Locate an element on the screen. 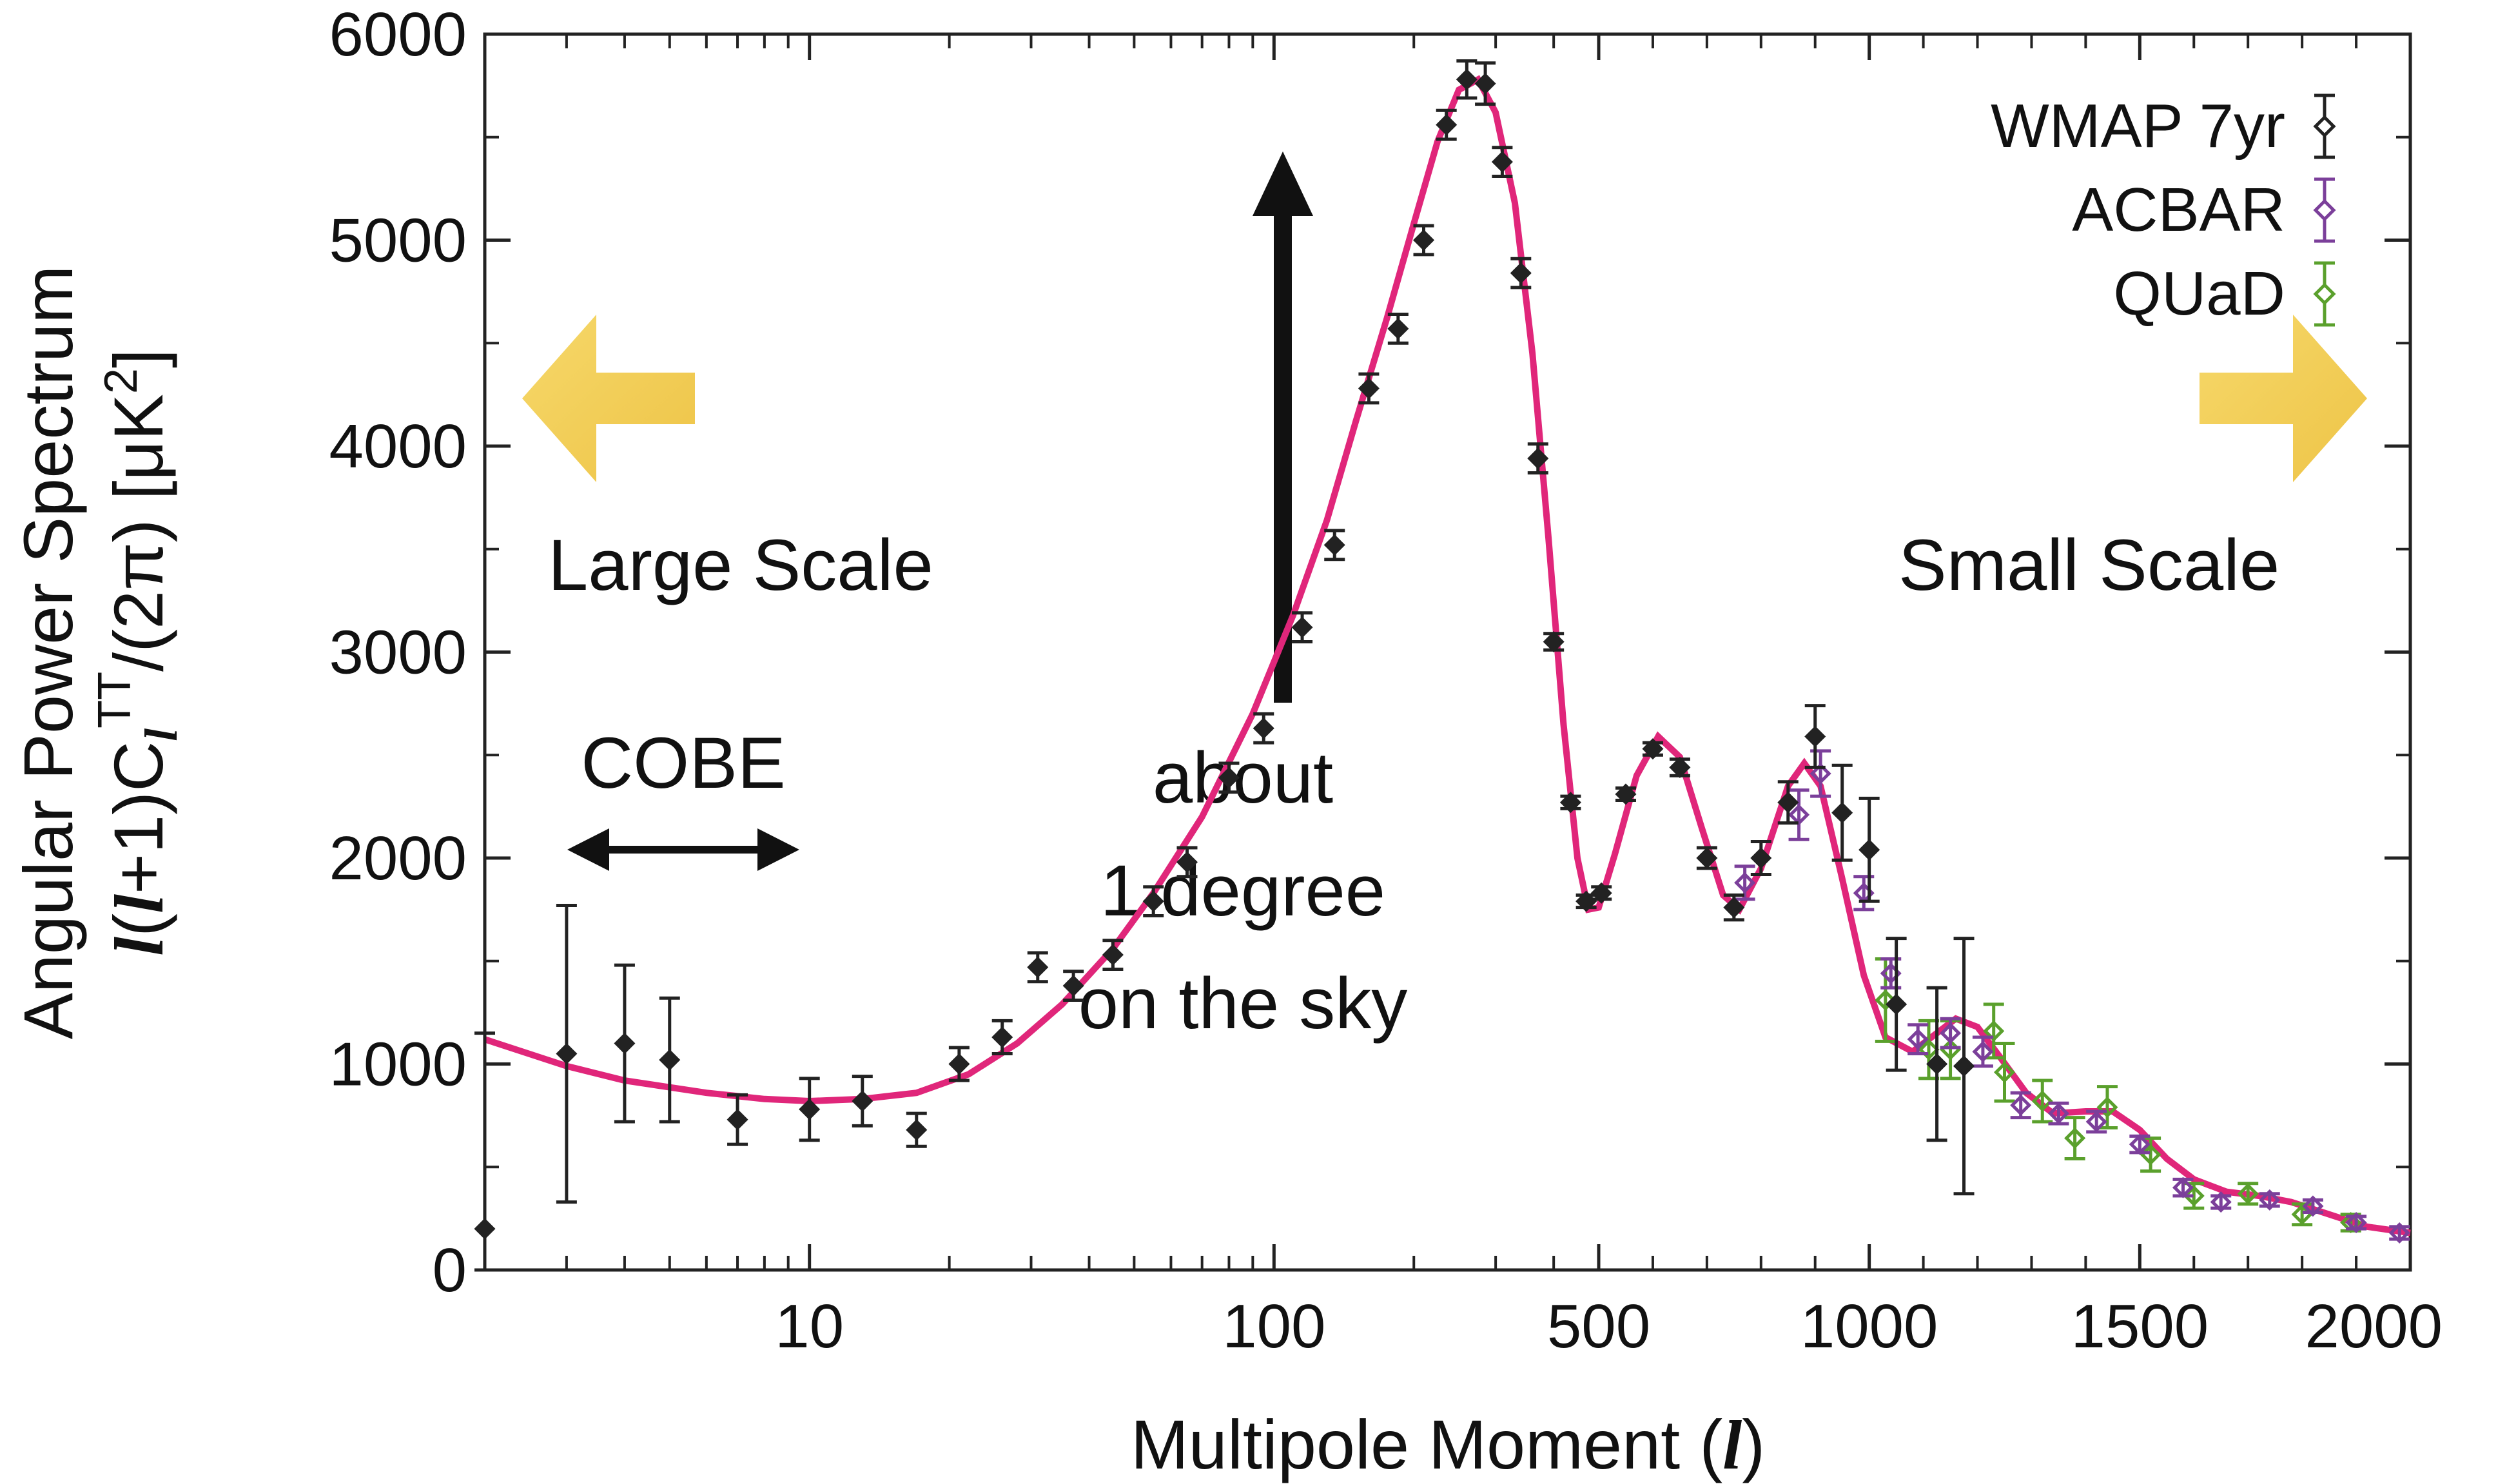  y-tick-label: 4000 is located at coordinates (398, 446).